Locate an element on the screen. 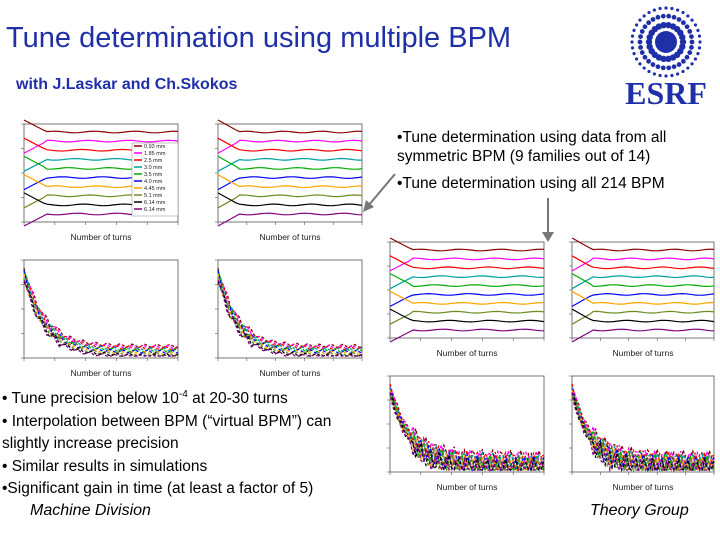  plot-precision-x-right: Number of turns is located at coordinates (458, 434).